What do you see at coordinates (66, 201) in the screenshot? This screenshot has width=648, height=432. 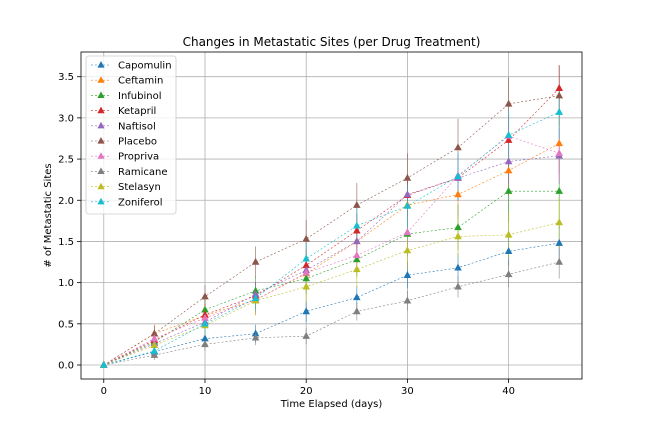 I see `y-tick-label: 2.0` at bounding box center [66, 201].